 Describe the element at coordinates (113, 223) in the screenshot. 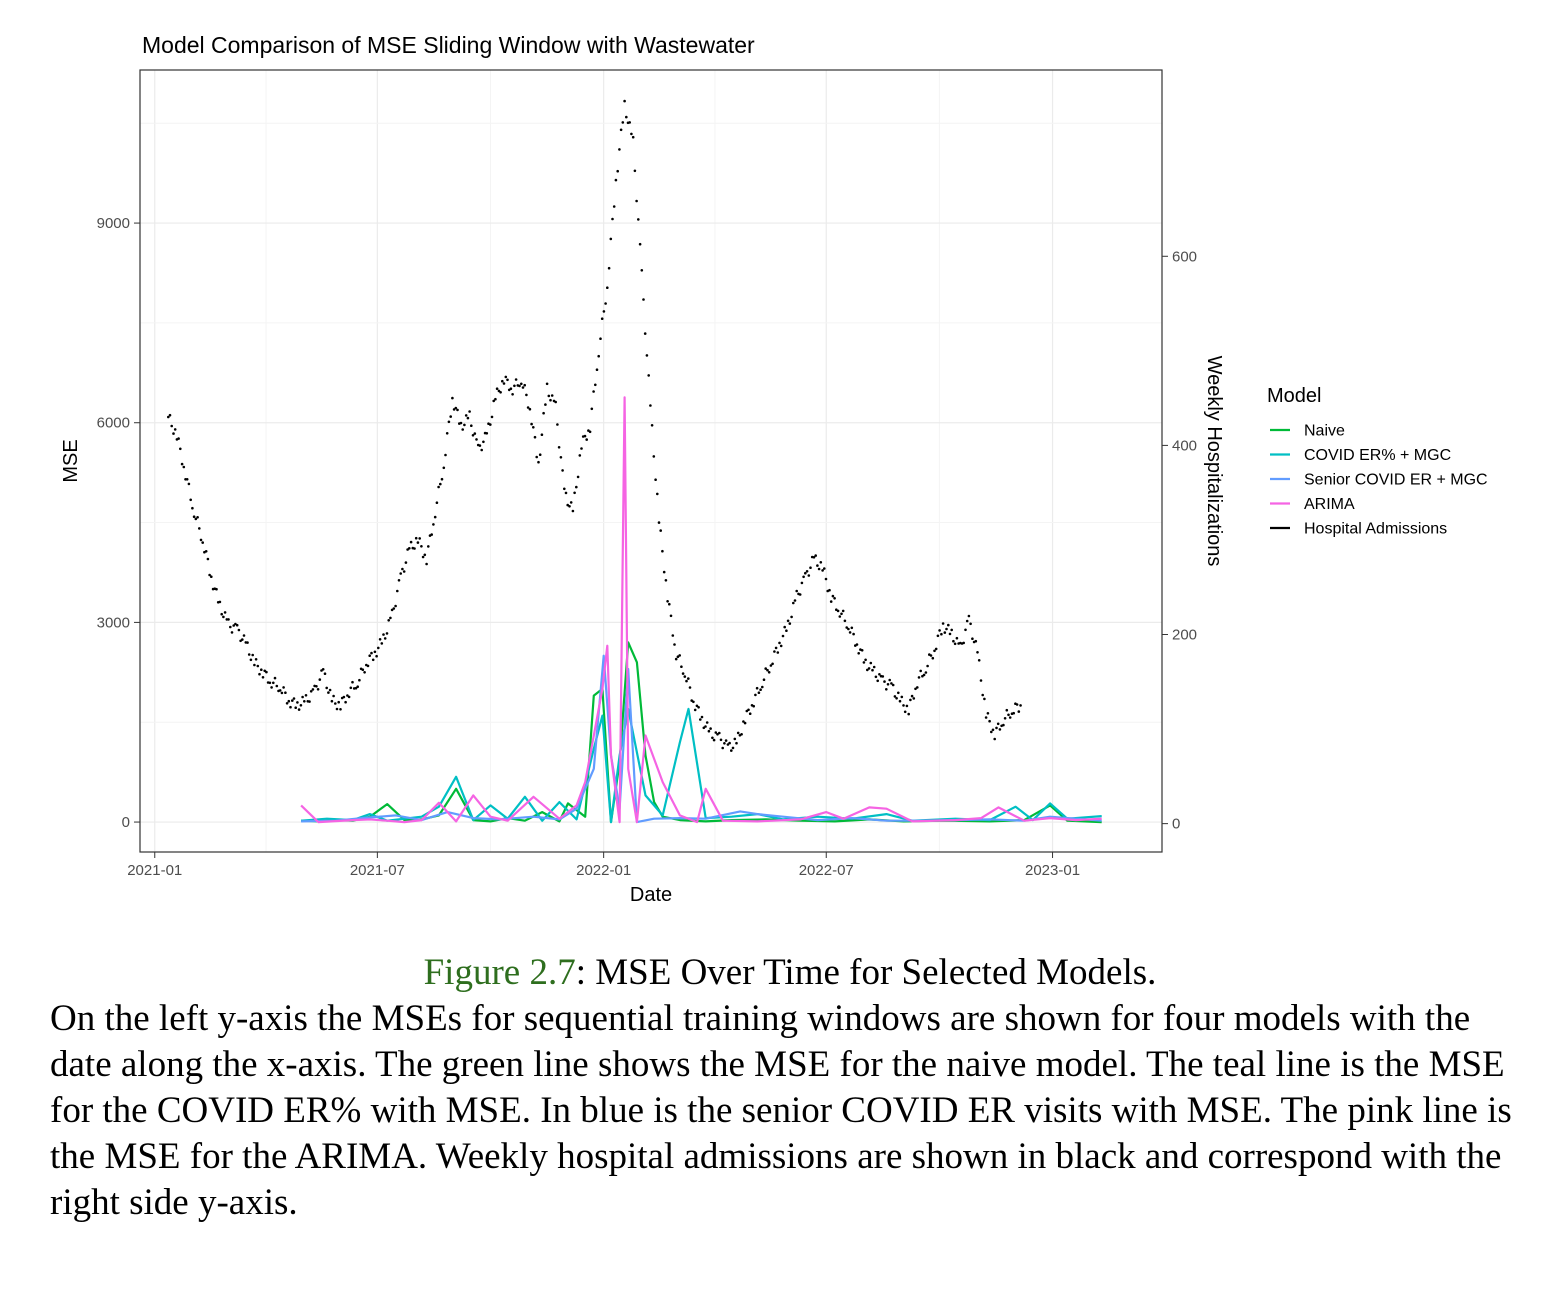

I see `y-tick-label: 9000` at that location.